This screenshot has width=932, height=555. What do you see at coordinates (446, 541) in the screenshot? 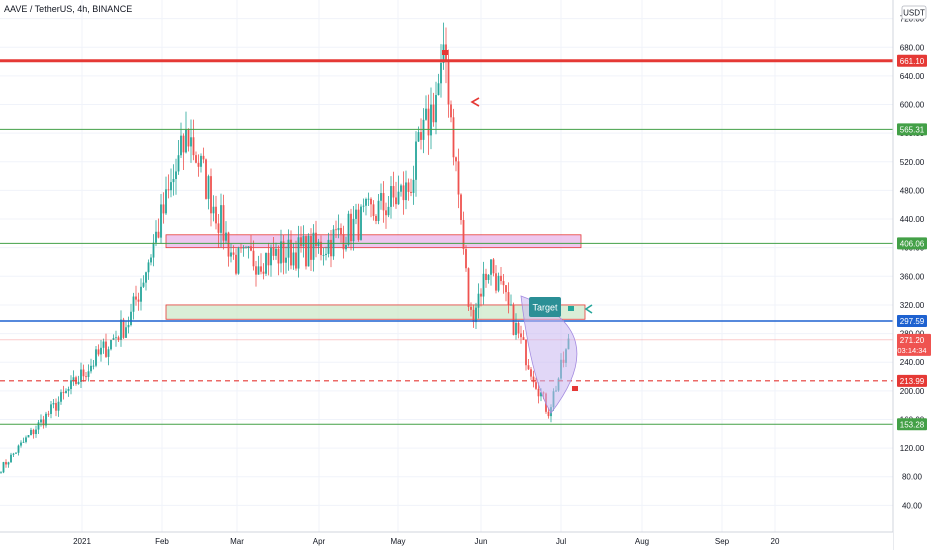
I see `time-axis-panel` at bounding box center [446, 541].